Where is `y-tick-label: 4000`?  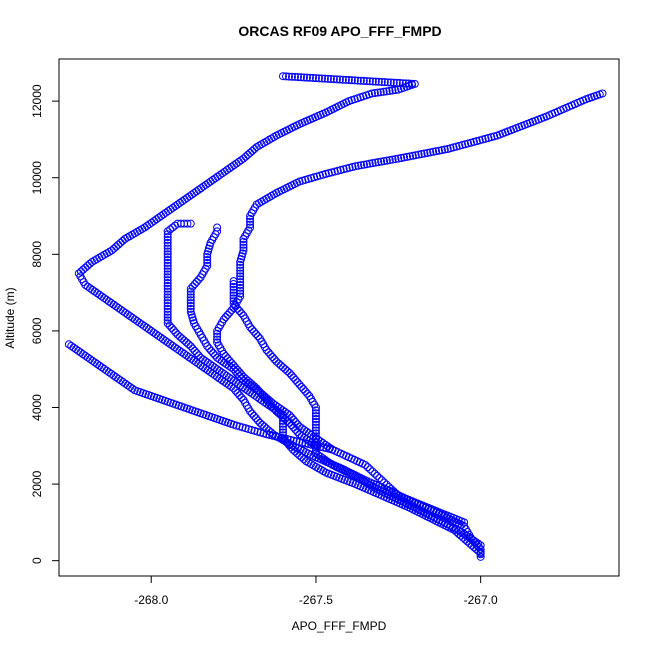 y-tick-label: 4000 is located at coordinates (37, 407).